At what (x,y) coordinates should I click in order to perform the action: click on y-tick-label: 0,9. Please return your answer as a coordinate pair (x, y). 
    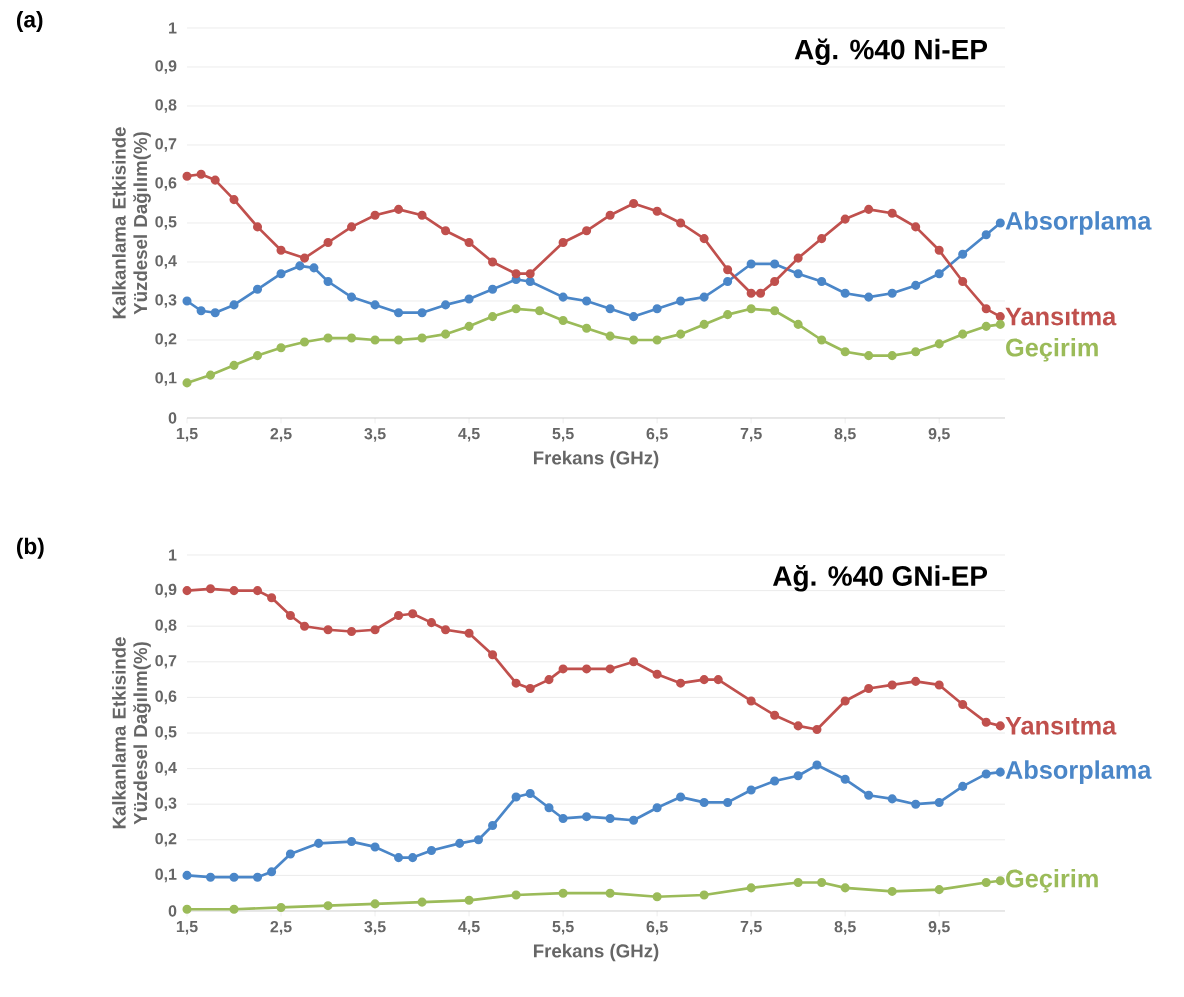
    Looking at the image, I should click on (166, 67).